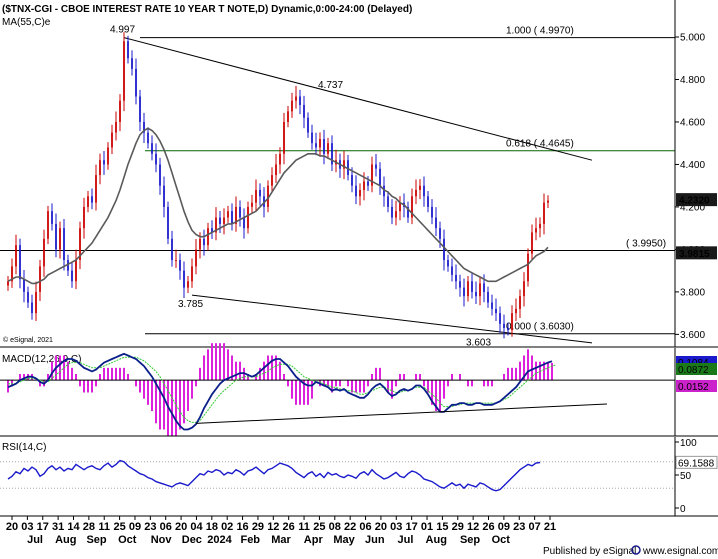 This screenshot has width=718, height=559. What do you see at coordinates (693, 387) in the screenshot?
I see `macd-tag-text: 0.0152` at bounding box center [693, 387].